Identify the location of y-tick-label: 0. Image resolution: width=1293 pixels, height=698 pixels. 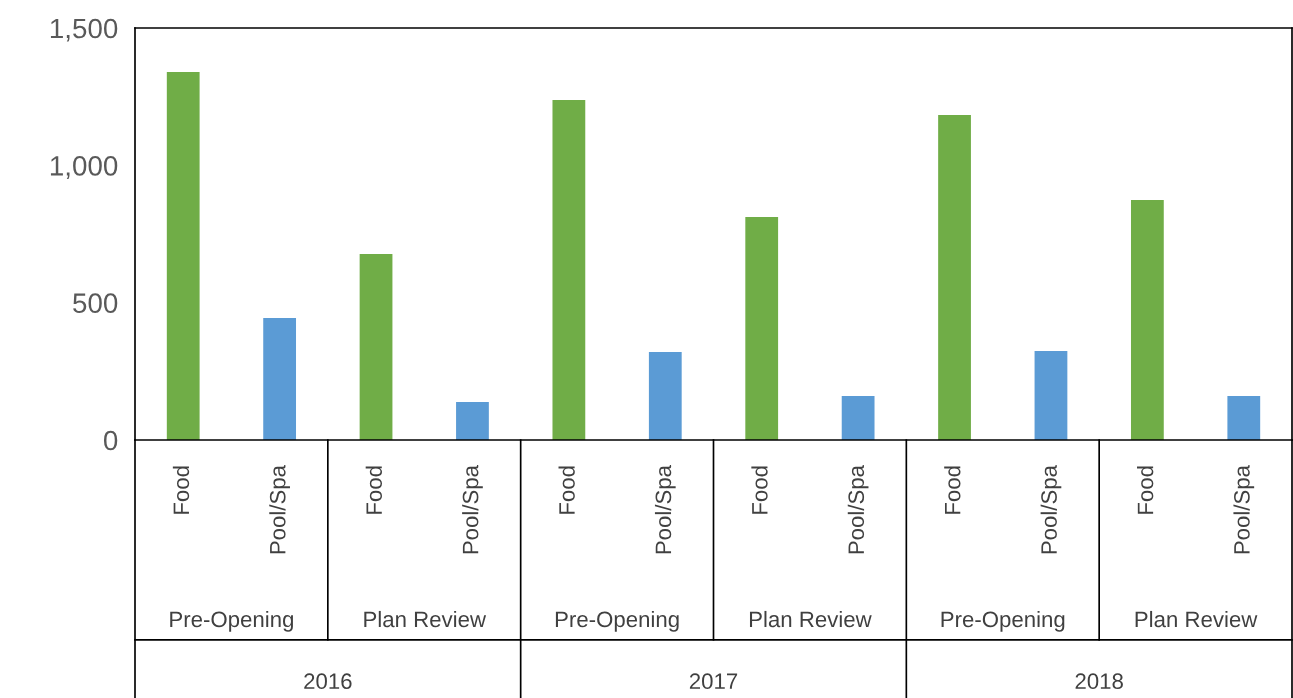
(110, 440).